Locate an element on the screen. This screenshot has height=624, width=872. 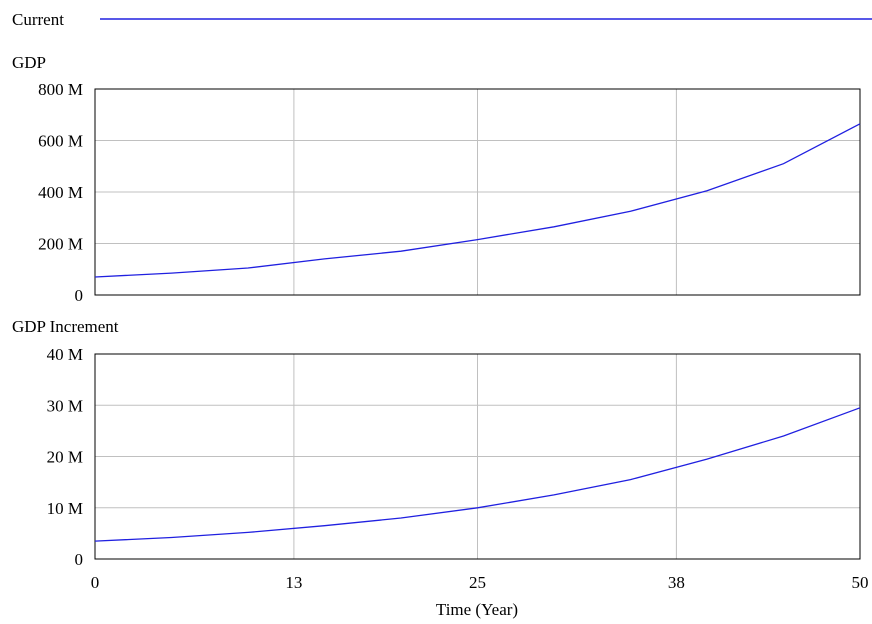
x-tick-label: 13 is located at coordinates (293, 582).